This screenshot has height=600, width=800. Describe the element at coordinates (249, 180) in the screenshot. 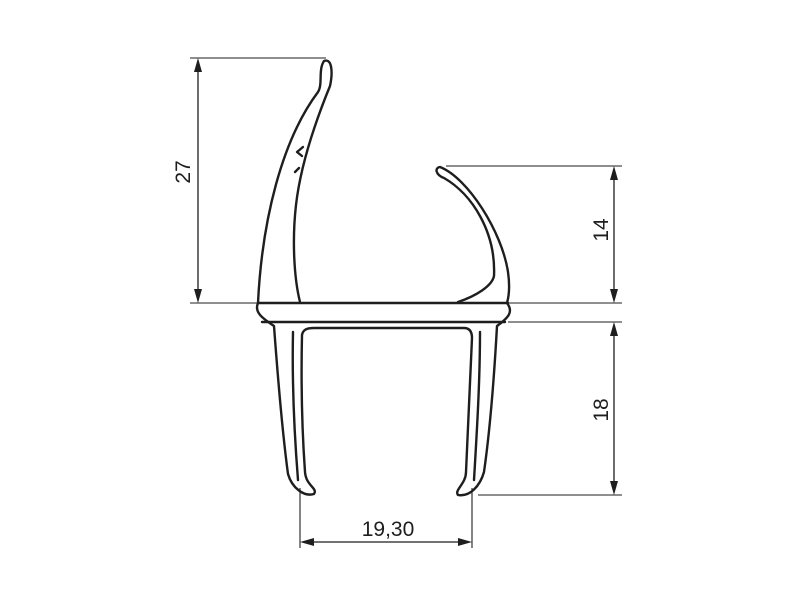

I see `dimension-total-height: 27` at that location.